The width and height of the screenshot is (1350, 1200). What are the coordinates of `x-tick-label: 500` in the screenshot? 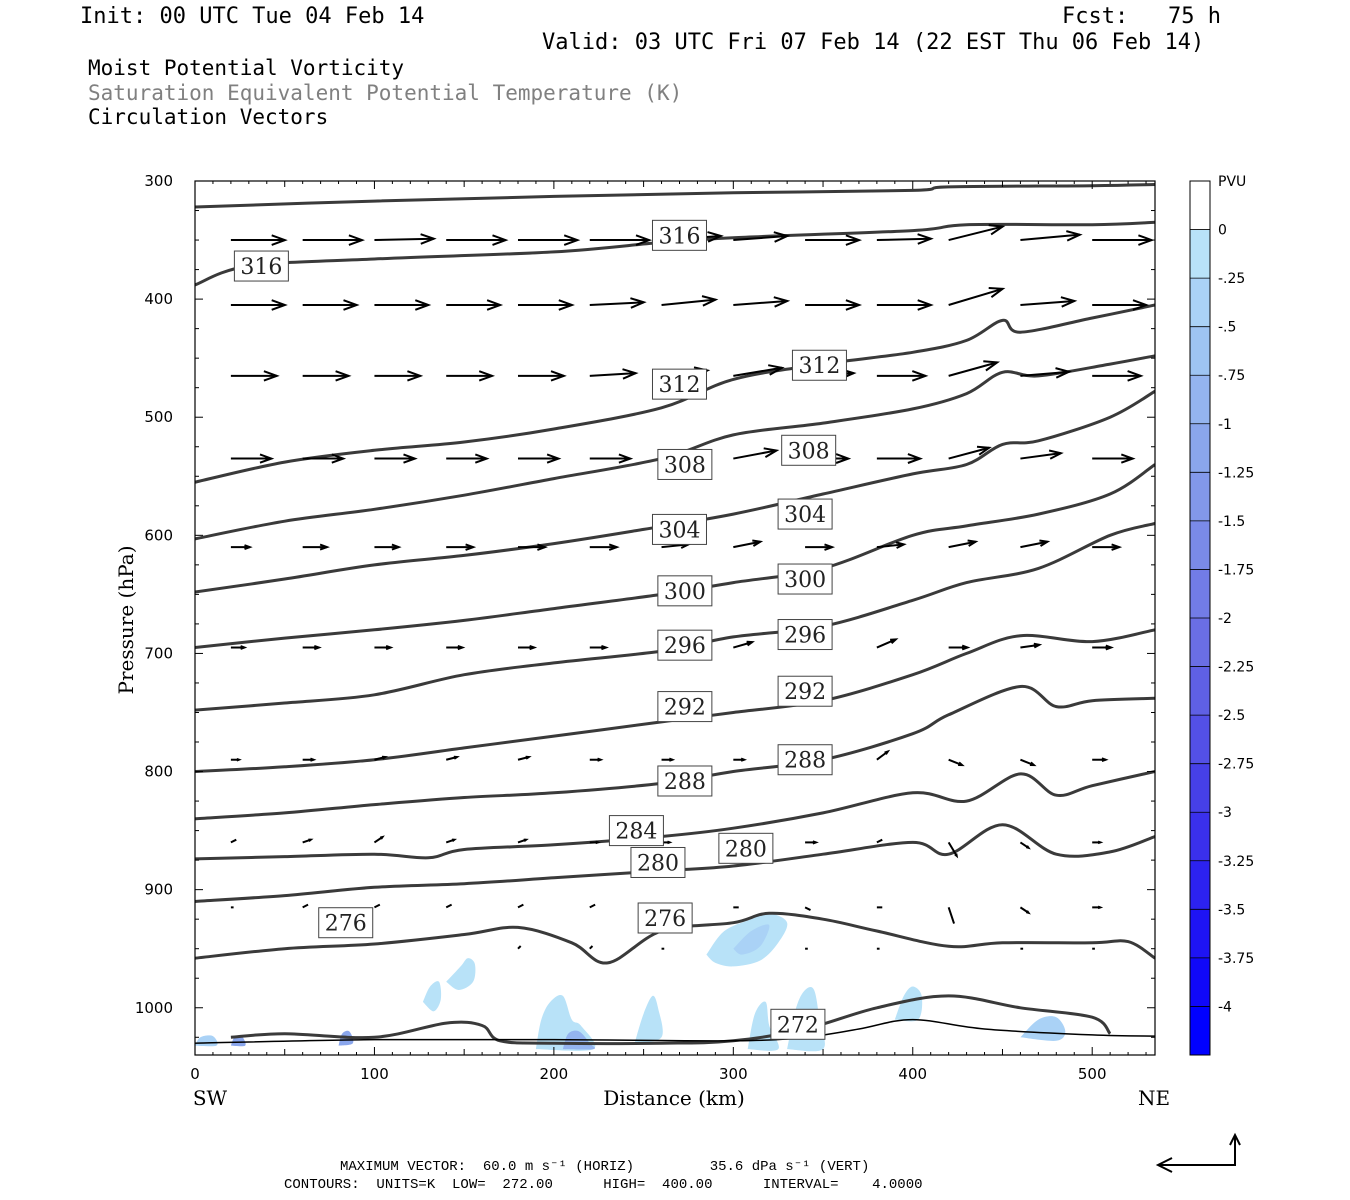 It's located at (1092, 1074).